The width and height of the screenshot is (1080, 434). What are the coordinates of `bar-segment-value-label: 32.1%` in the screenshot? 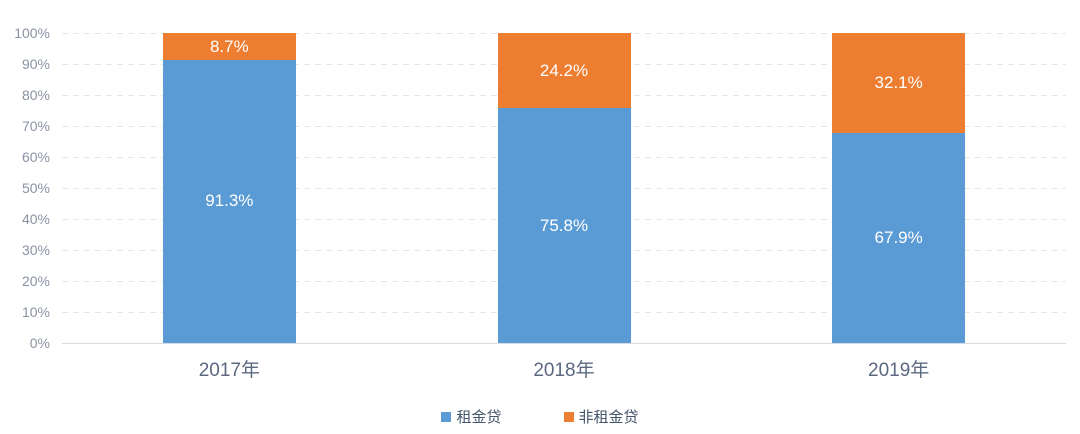 It's located at (898, 82).